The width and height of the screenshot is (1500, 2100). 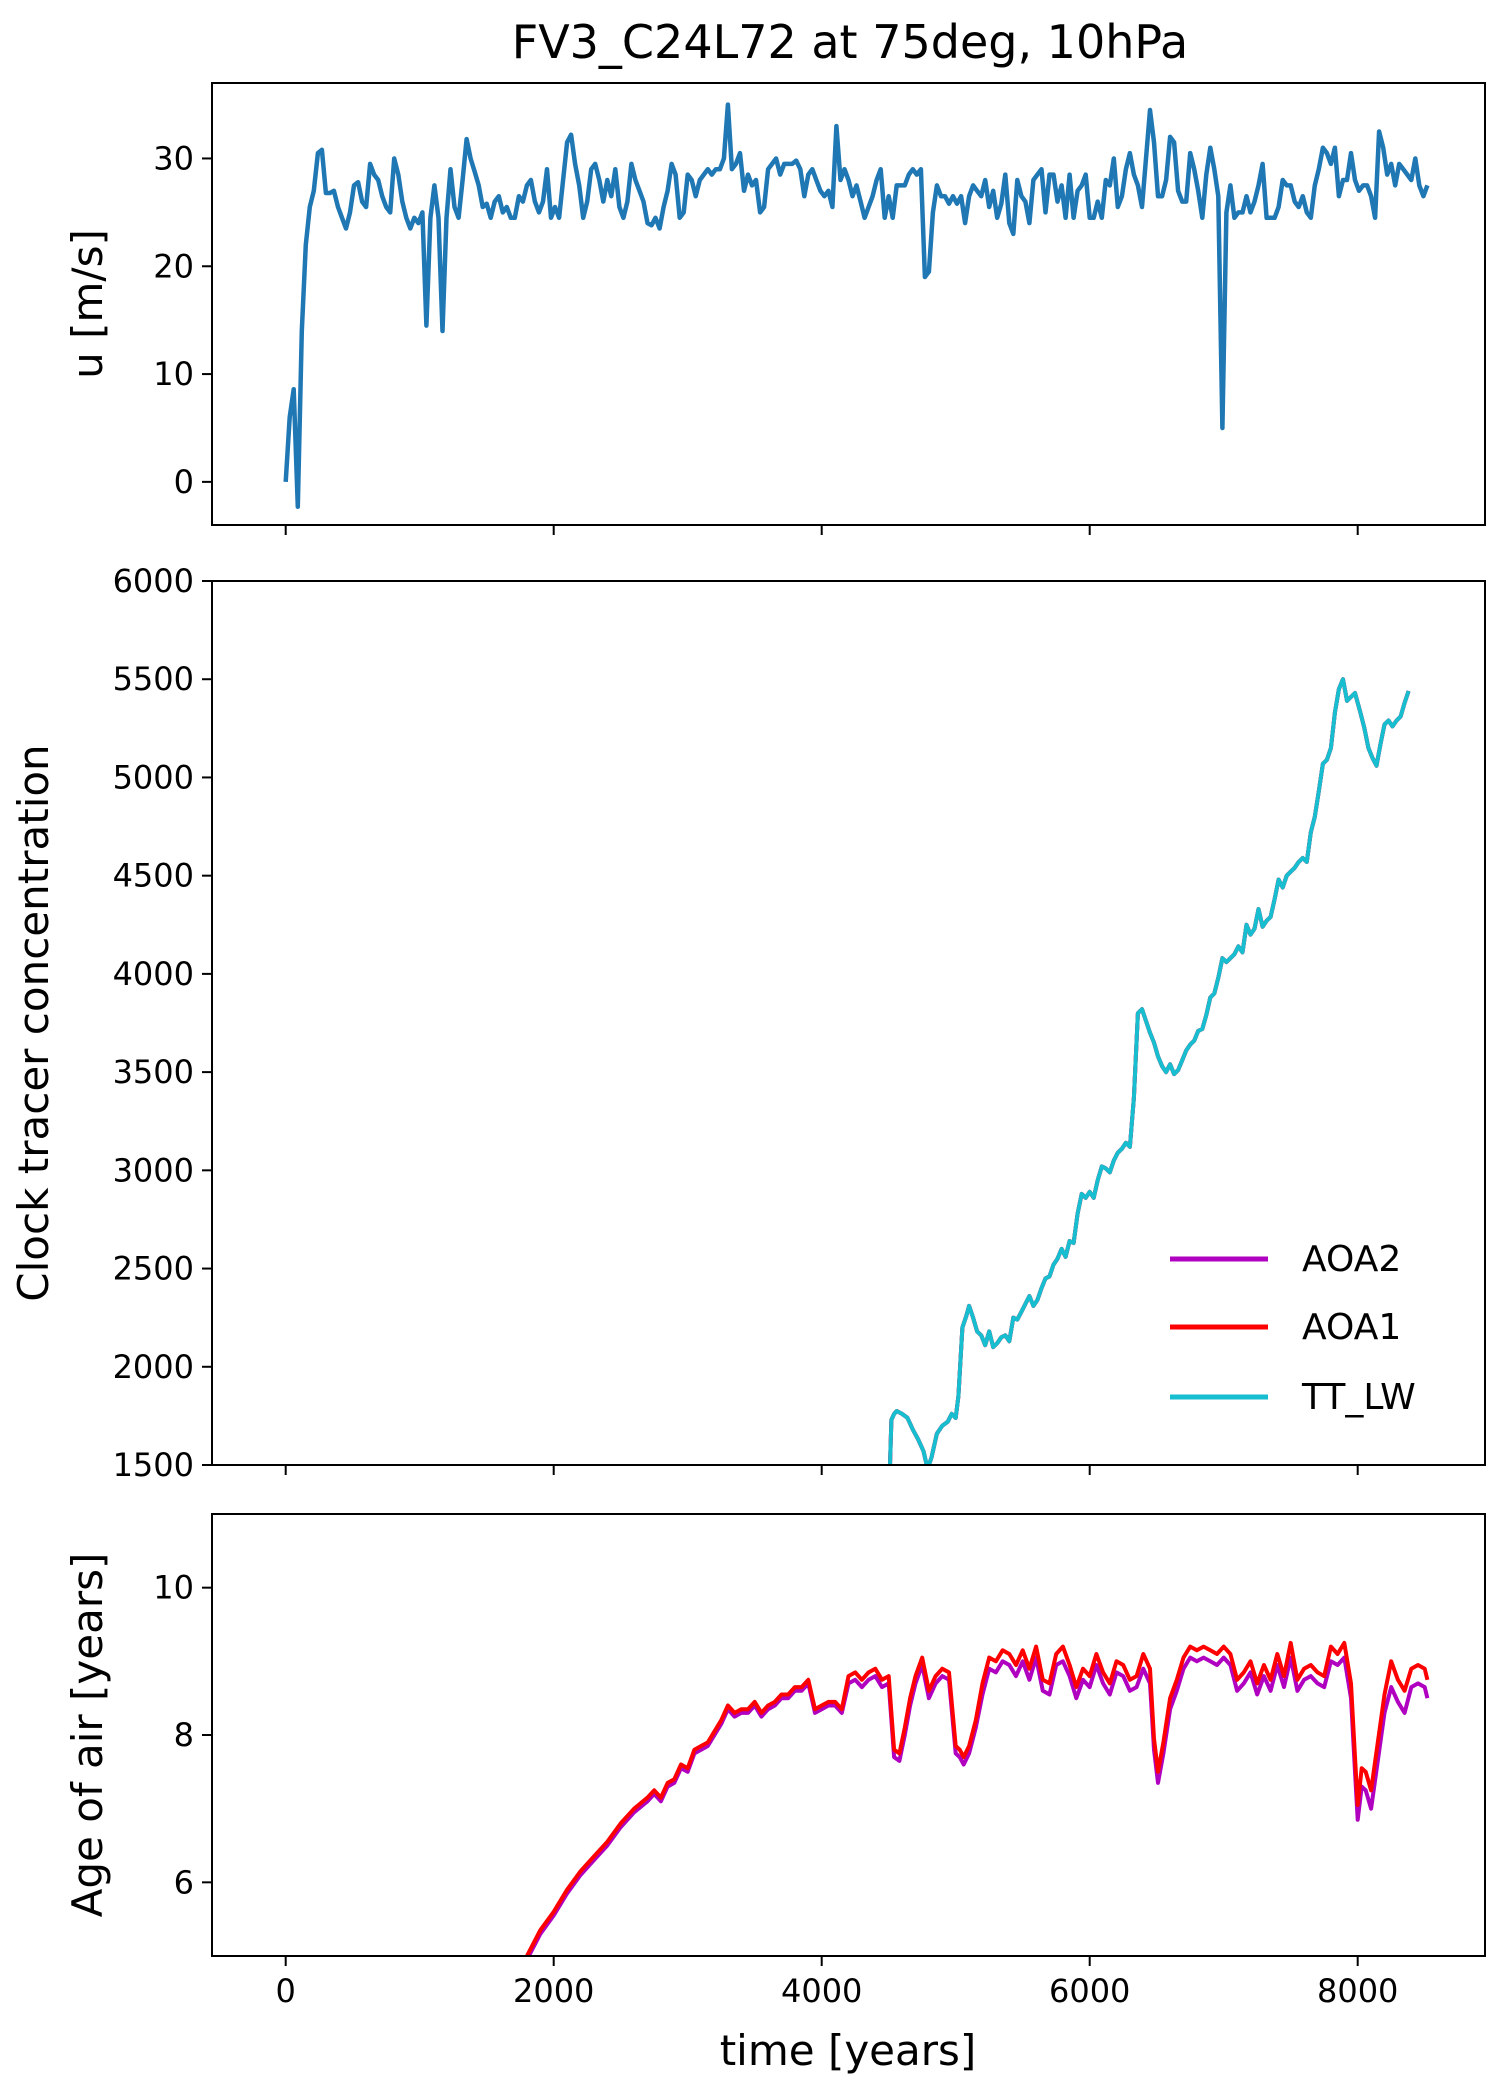 I want to click on legend-label-aoa1: AOA1, so click(x=1351, y=1327).